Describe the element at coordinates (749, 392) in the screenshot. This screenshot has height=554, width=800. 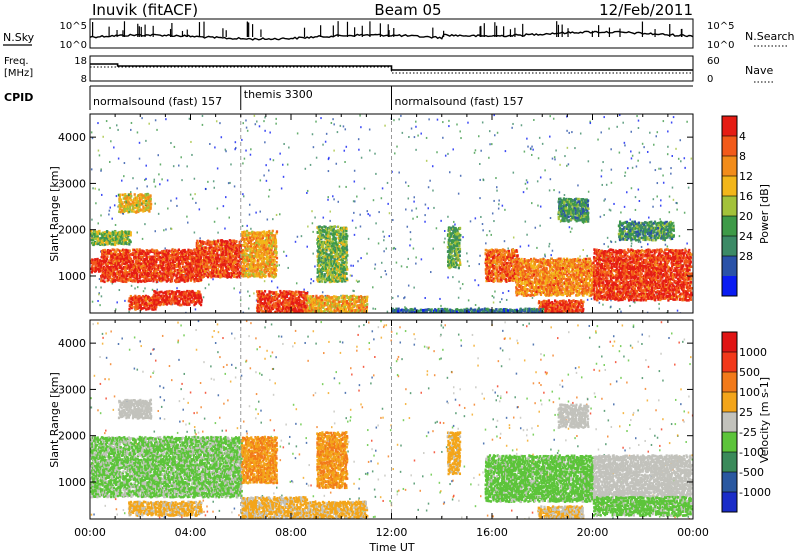
I see `colorbar-tick: 100` at that location.